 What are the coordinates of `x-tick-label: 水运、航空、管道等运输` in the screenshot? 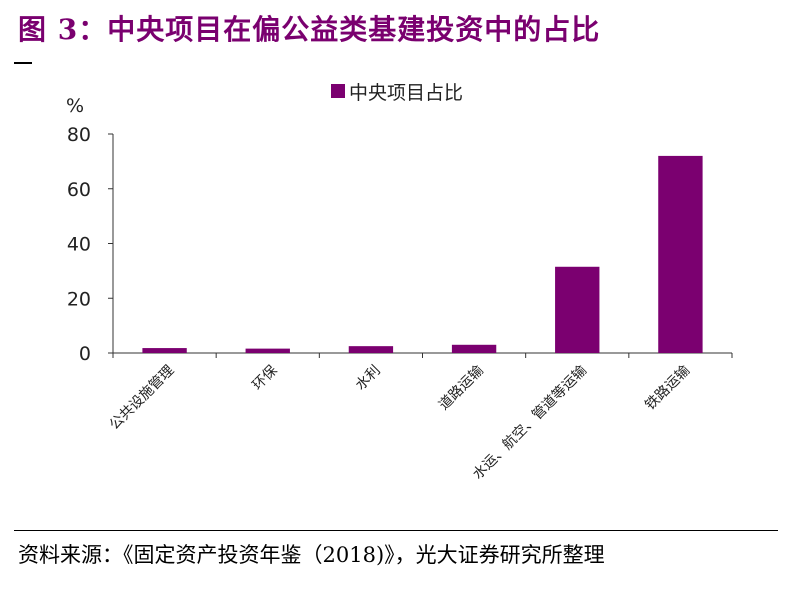 It's located at (529, 422).